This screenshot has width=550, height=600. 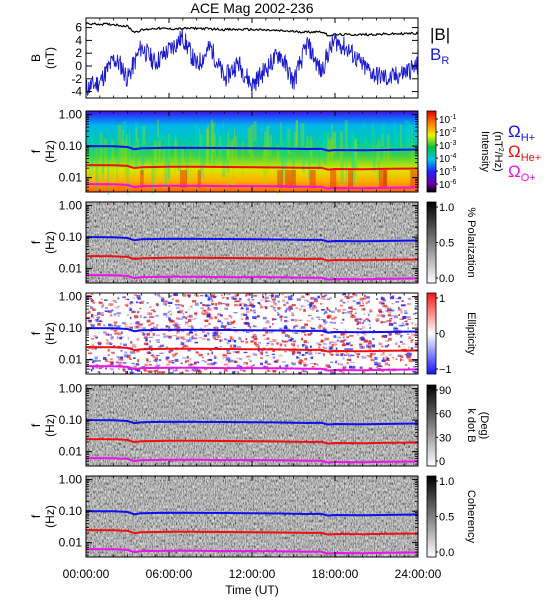 I want to click on h-plus-gyrofrequency-line, so click(x=252, y=239).